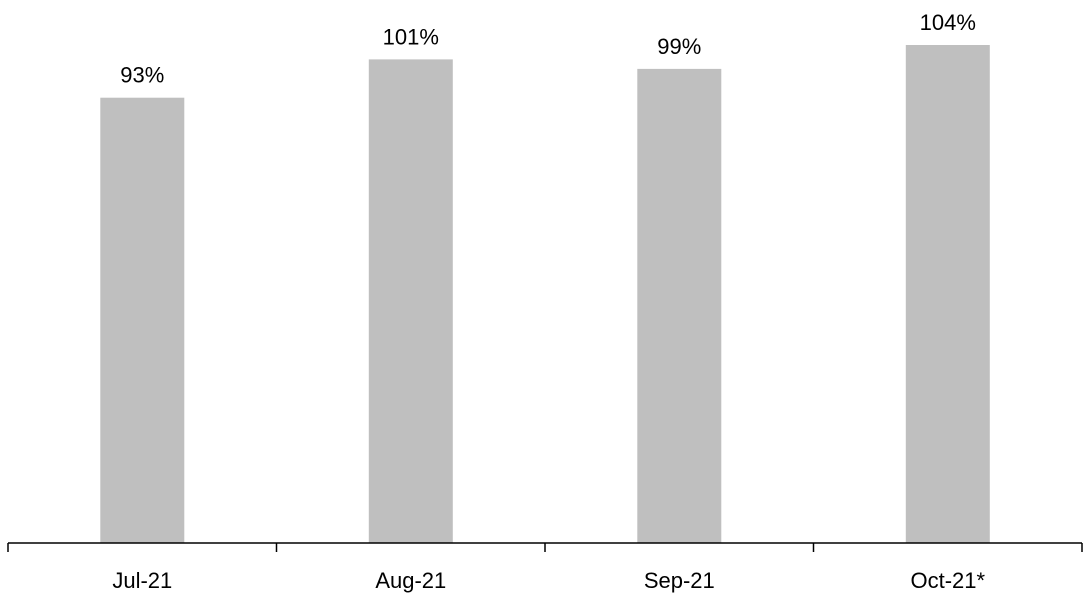  What do you see at coordinates (548, 49) in the screenshot?
I see `data-labels-group: 93% 101% 99% 104%` at bounding box center [548, 49].